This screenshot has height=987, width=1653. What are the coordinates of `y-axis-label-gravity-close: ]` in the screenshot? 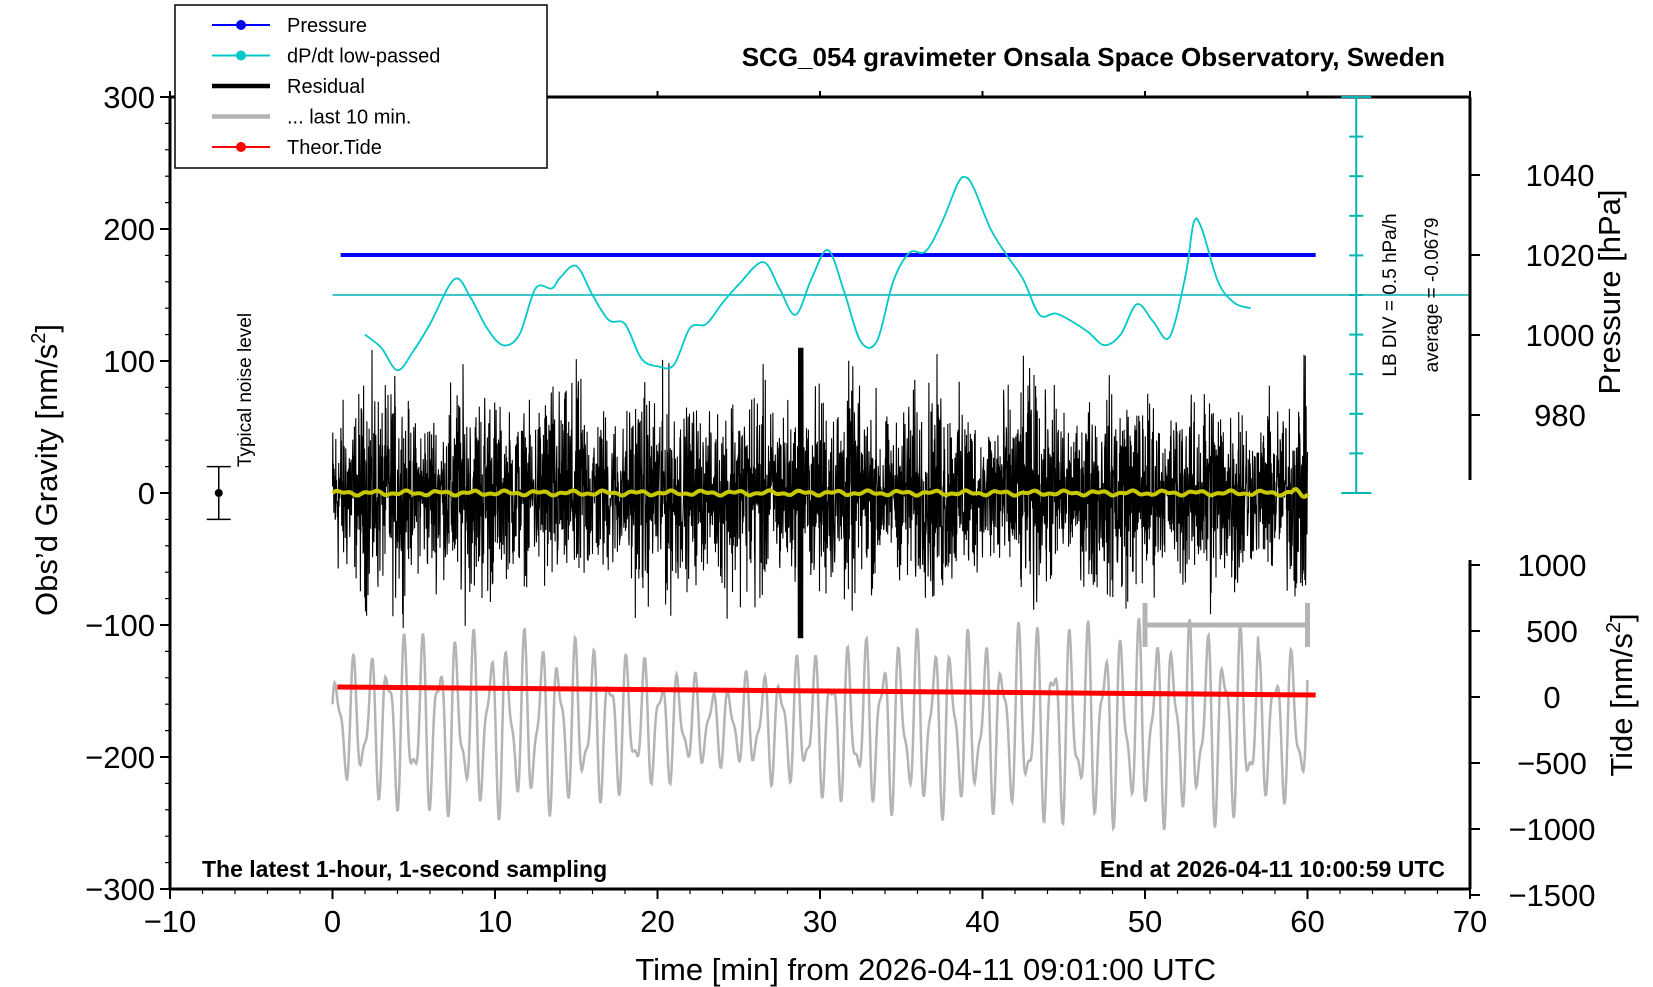 It's located at (46, 328).